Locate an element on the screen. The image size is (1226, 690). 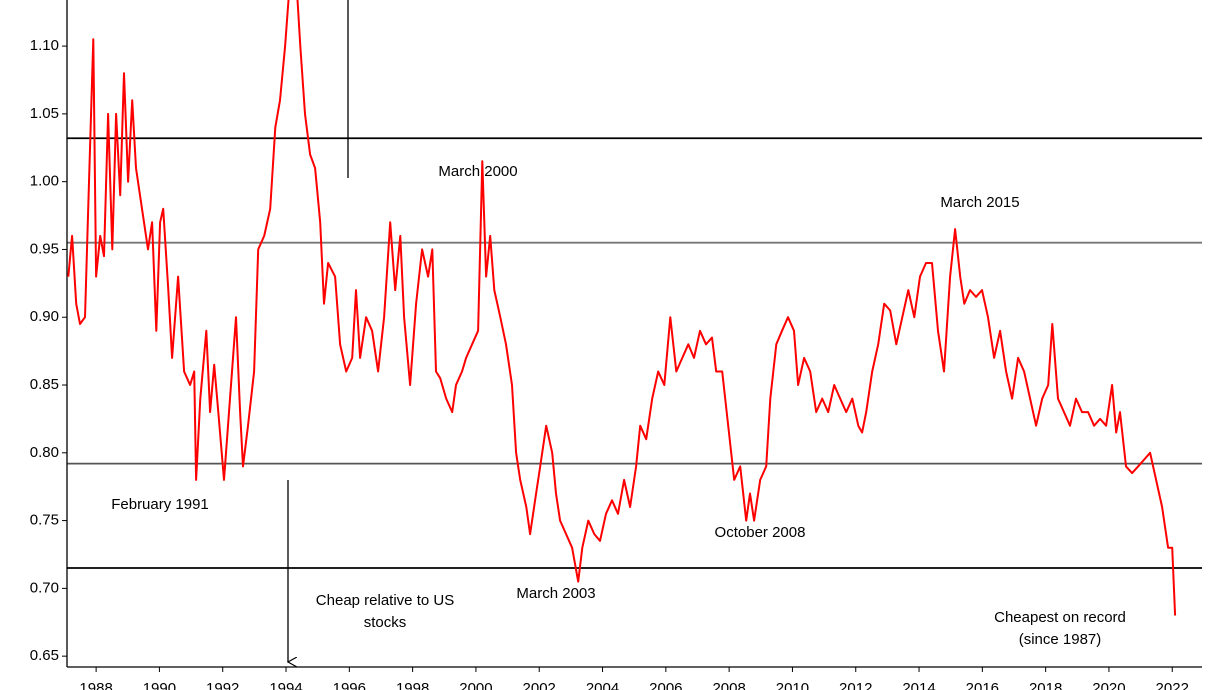
annotation: October 2008 is located at coordinates (760, 532).